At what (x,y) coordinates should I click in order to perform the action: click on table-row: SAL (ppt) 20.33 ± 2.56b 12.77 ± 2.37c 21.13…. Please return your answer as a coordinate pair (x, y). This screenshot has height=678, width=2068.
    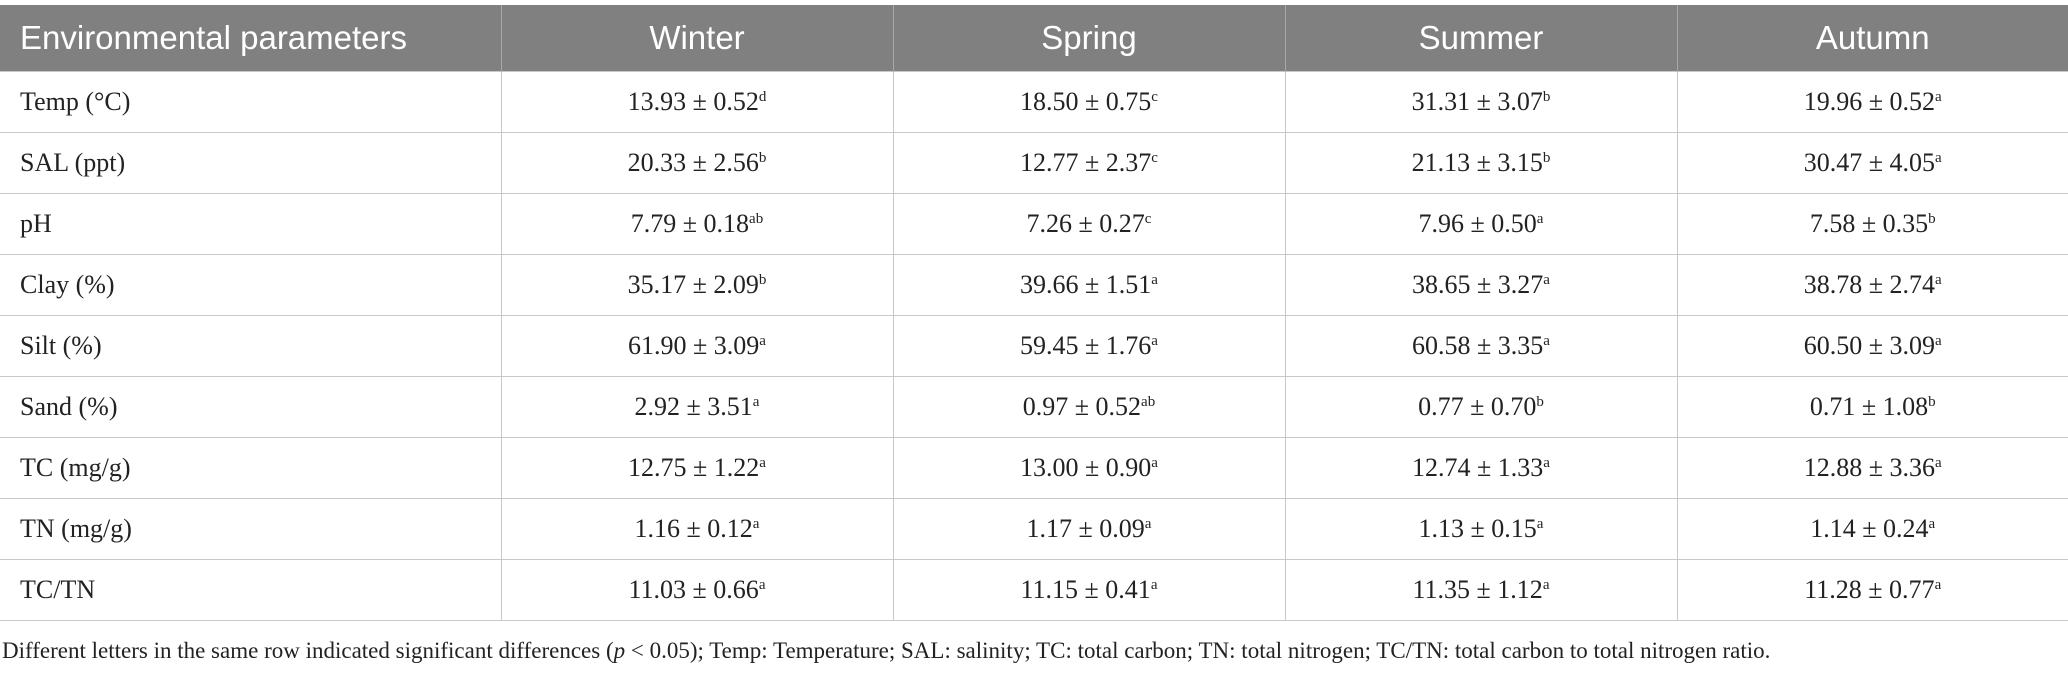
    Looking at the image, I should click on (1034, 163).